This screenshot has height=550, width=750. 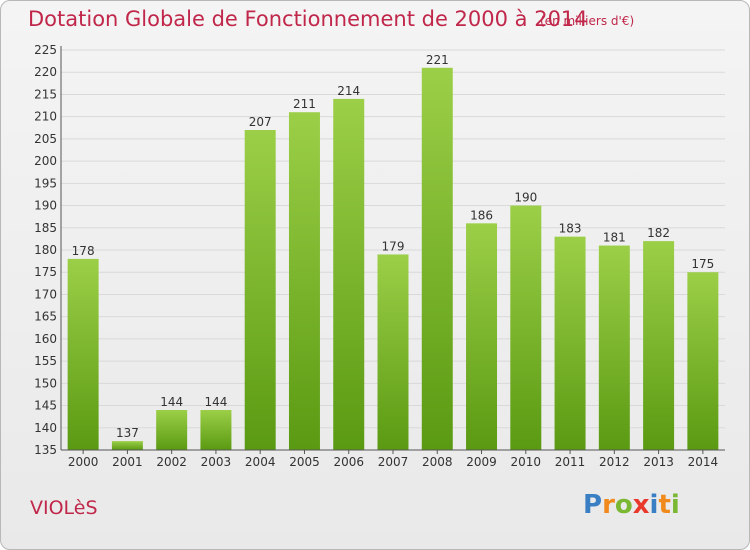 What do you see at coordinates (614, 238) in the screenshot?
I see `bar-value-label: 181` at bounding box center [614, 238].